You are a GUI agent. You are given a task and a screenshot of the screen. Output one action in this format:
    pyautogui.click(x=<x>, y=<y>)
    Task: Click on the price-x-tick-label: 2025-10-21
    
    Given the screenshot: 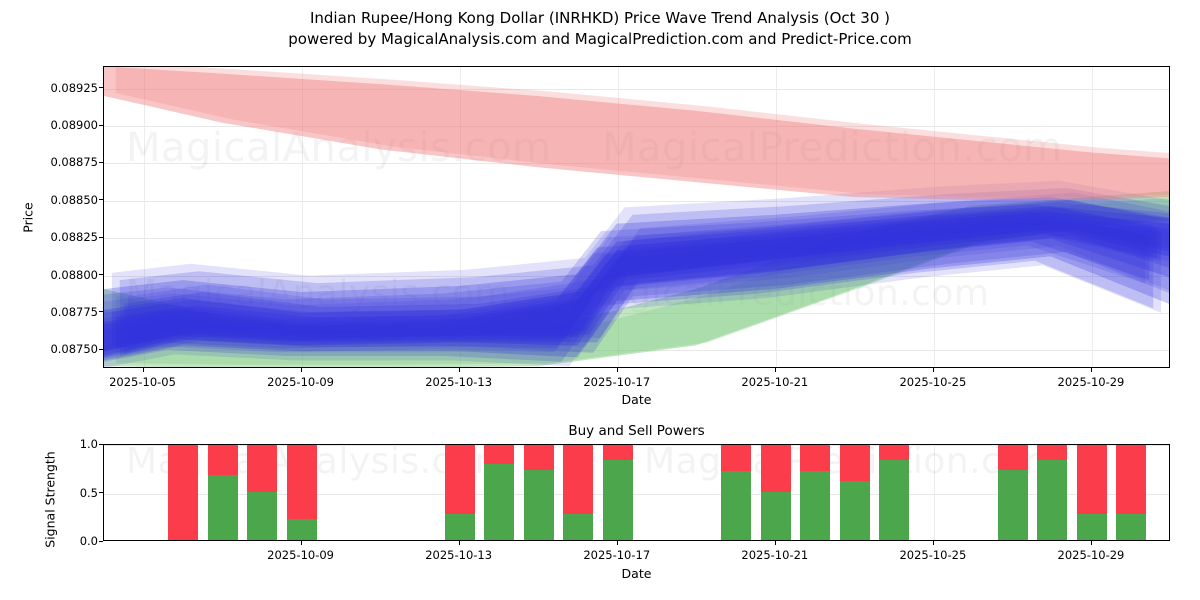 What is the action you would take?
    pyautogui.click(x=775, y=382)
    